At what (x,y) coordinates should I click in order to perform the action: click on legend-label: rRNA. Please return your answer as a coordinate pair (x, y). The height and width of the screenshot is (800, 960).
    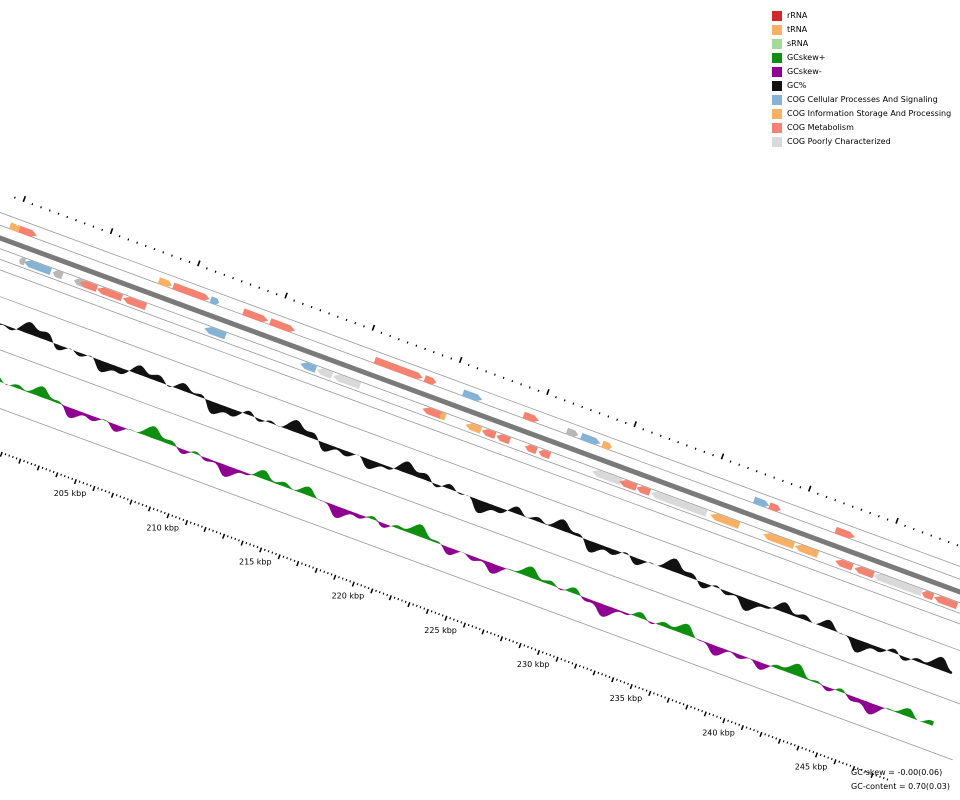
    Looking at the image, I should click on (797, 15).